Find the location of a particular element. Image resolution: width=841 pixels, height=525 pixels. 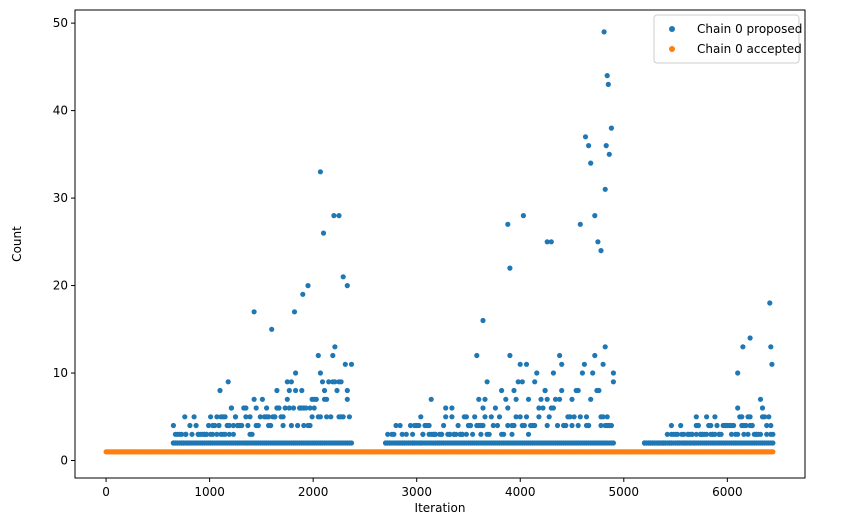

legend-label-proposed: Chain 0 proposed is located at coordinates (749, 29).